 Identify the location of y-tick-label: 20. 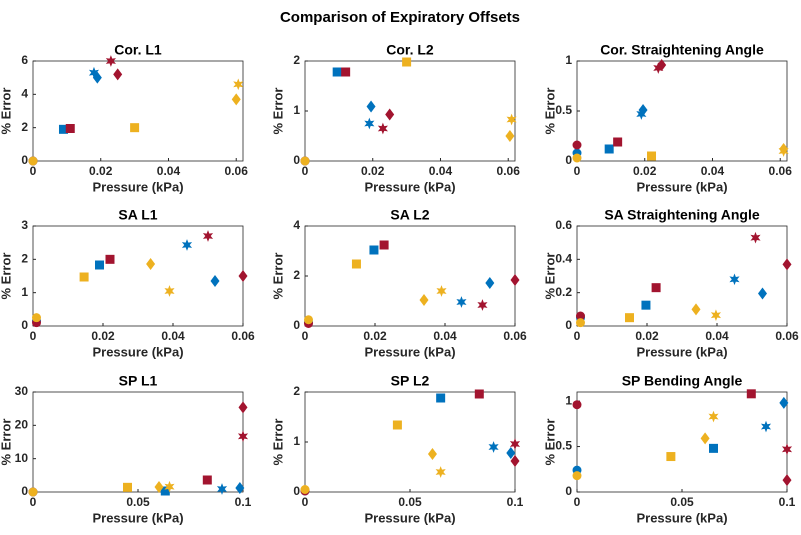
(22, 425).